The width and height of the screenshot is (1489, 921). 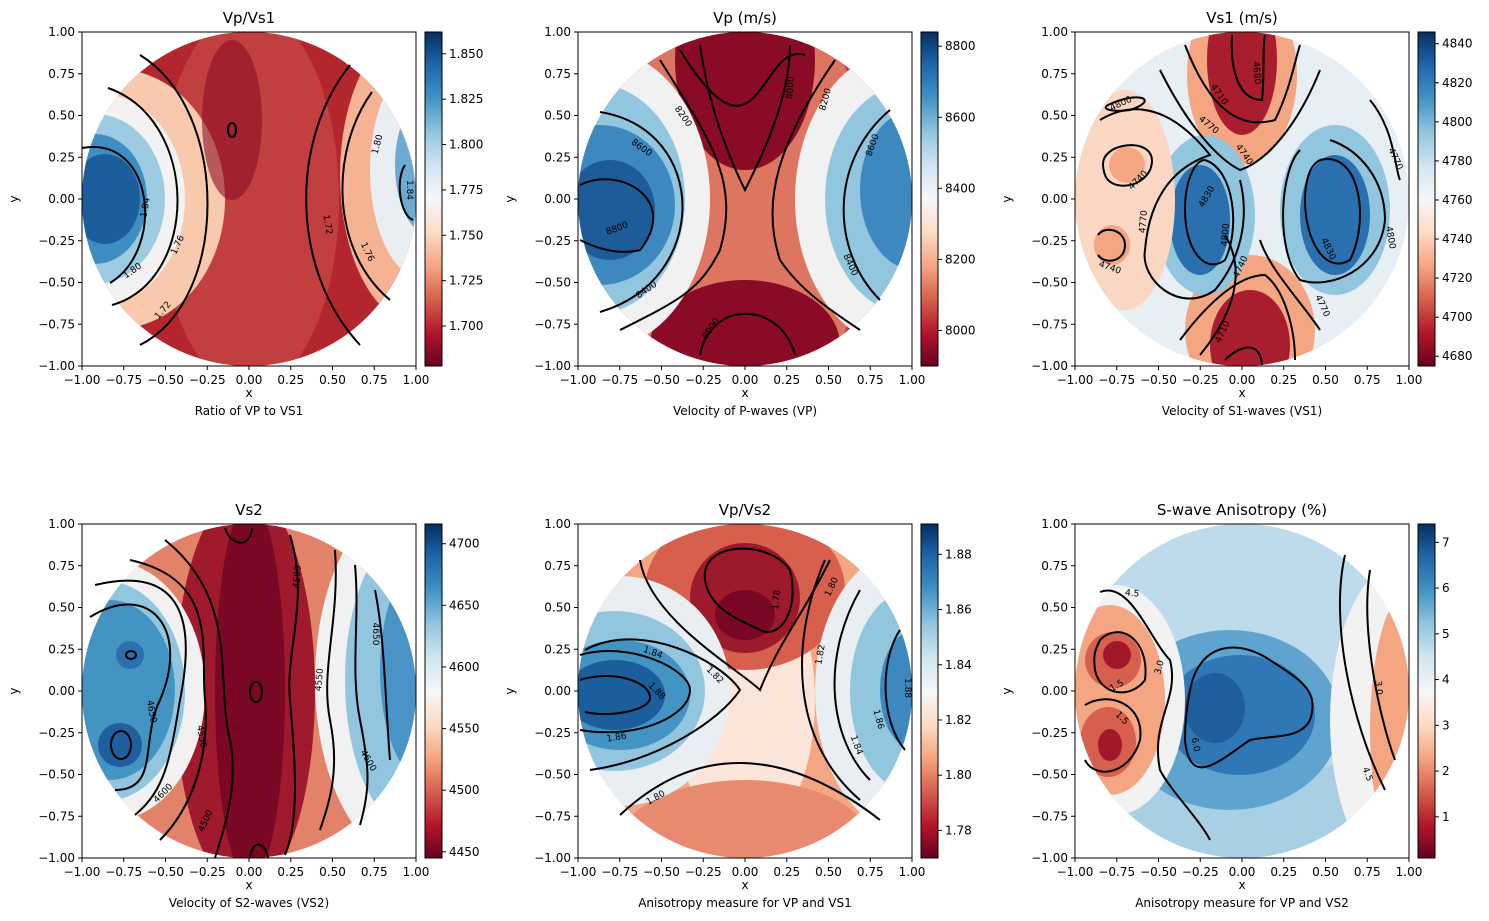 I want to click on contour-label: 1.72, so click(x=326, y=224).